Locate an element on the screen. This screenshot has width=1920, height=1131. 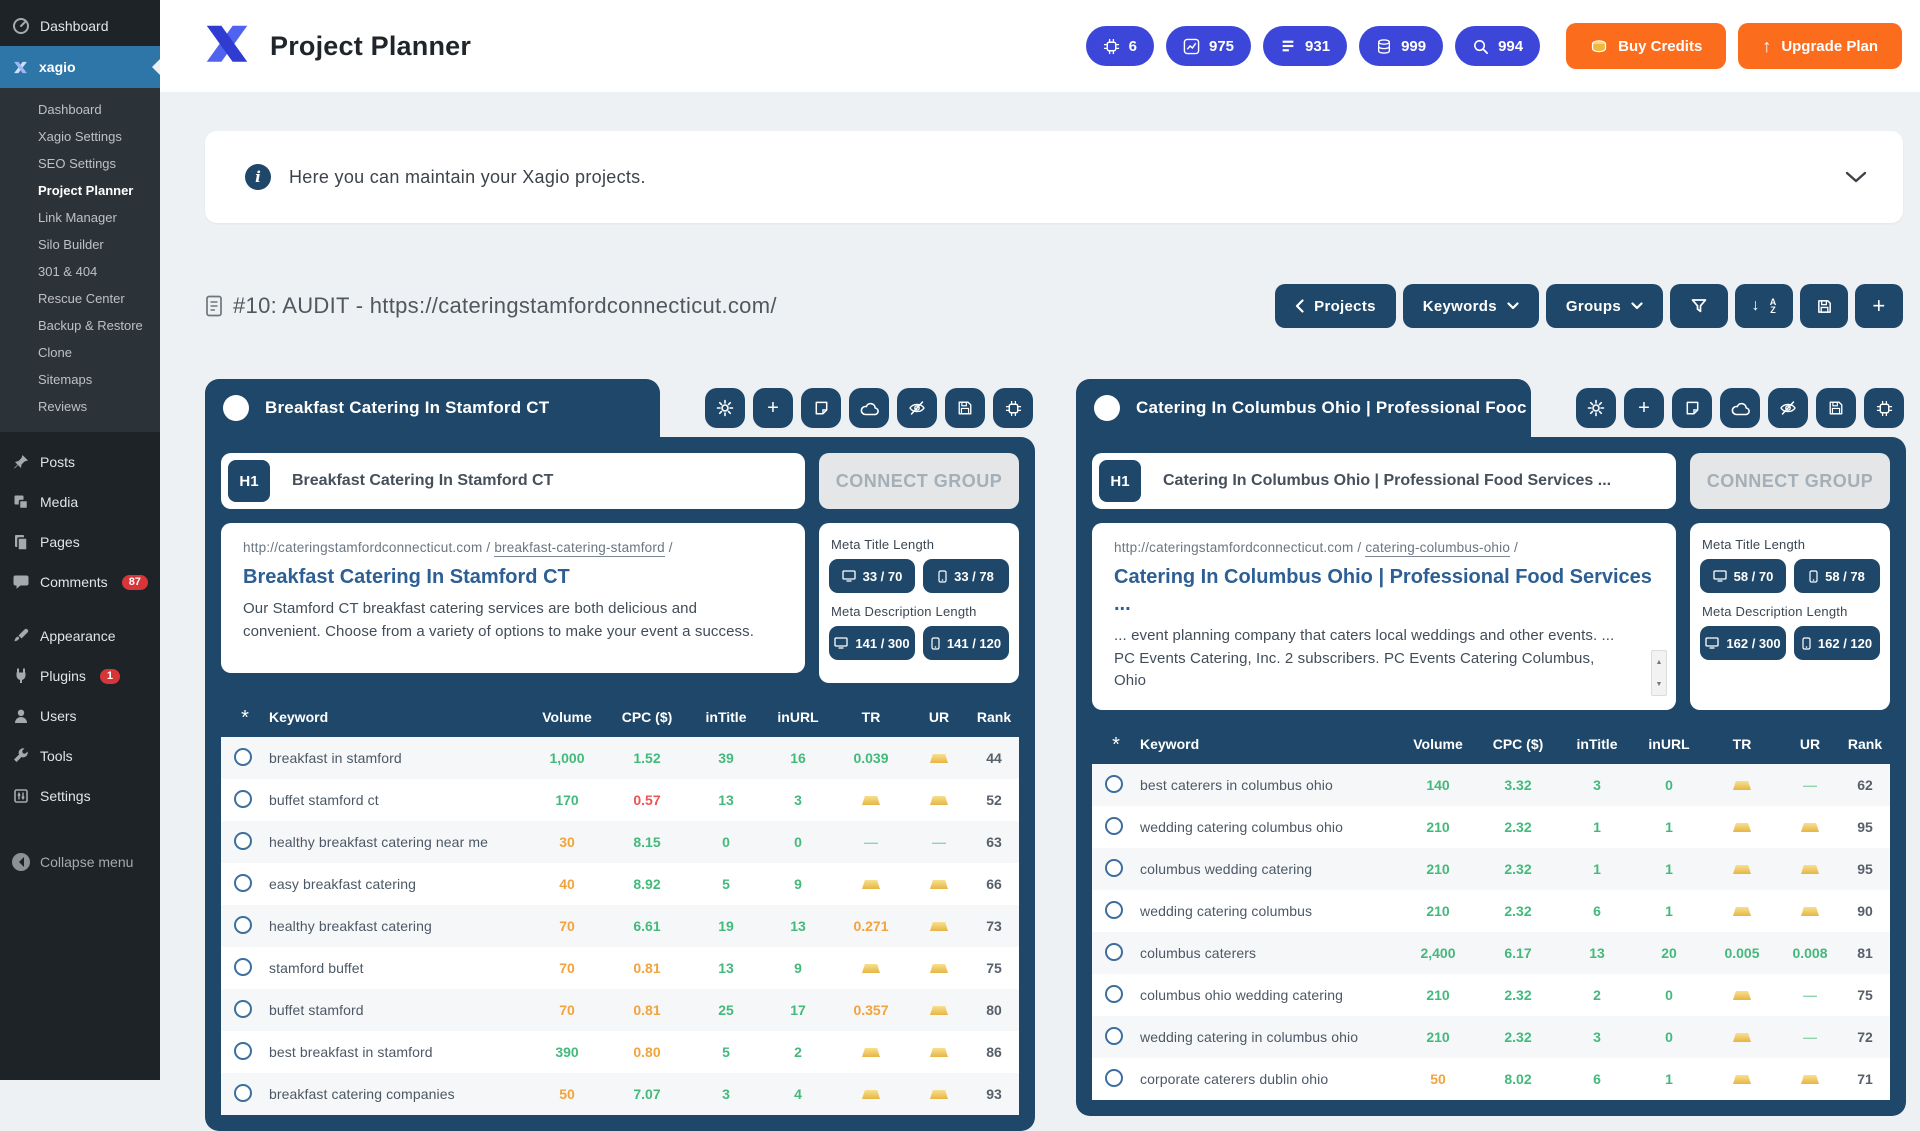
banner-collapse-button is located at coordinates (1856, 177).